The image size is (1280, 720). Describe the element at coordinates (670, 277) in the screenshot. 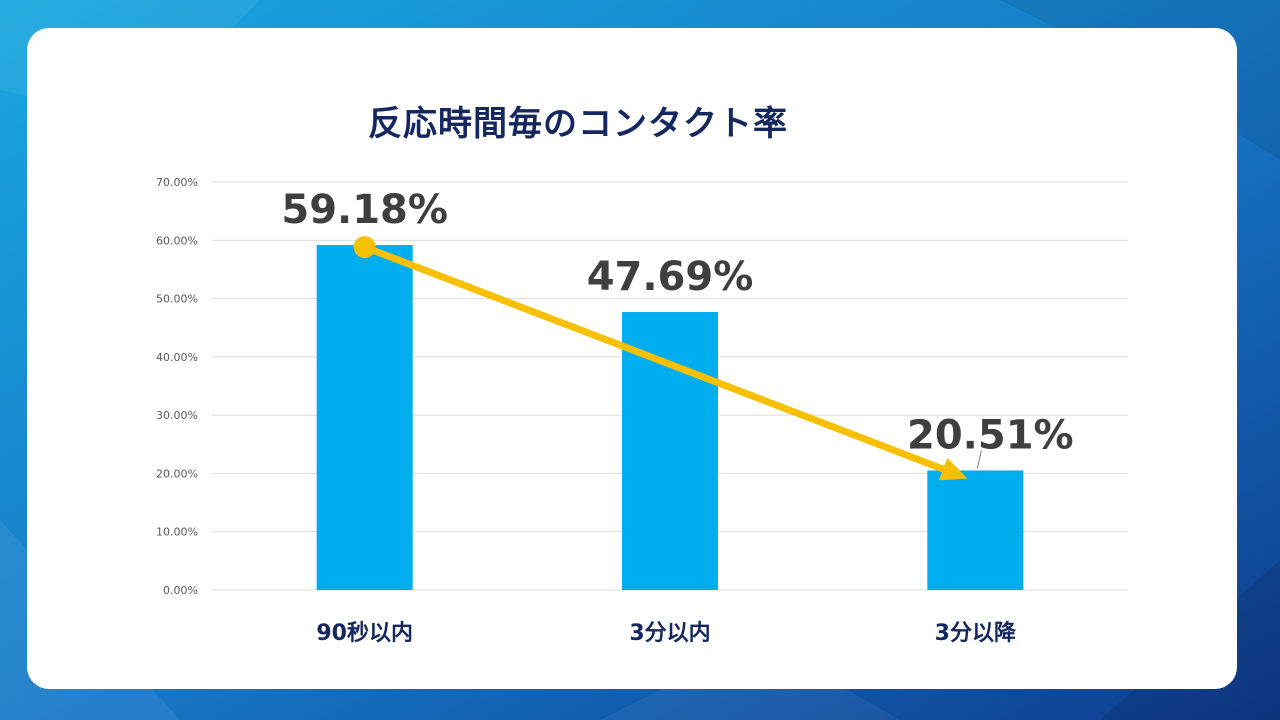

I see `data-label-2: 47.69%` at that location.